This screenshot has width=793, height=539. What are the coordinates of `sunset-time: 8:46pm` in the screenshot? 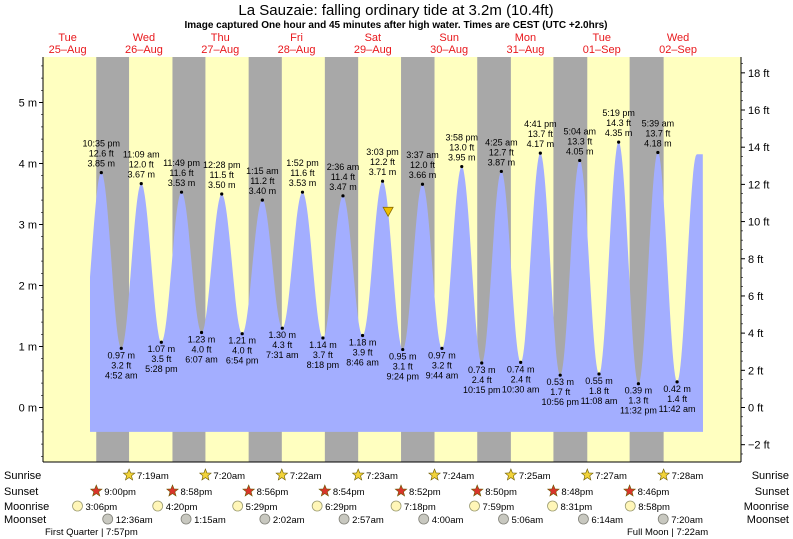 It's located at (654, 492).